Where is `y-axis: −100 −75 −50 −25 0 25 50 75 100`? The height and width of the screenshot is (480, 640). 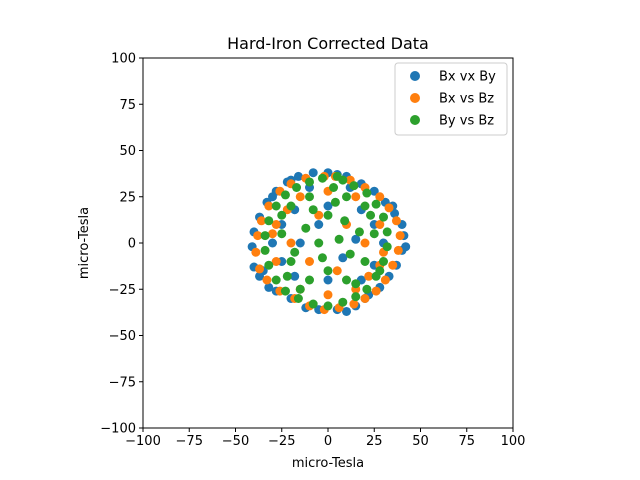
y-axis: −100 −75 −50 −25 0 25 50 75 100 is located at coordinates (121, 244).